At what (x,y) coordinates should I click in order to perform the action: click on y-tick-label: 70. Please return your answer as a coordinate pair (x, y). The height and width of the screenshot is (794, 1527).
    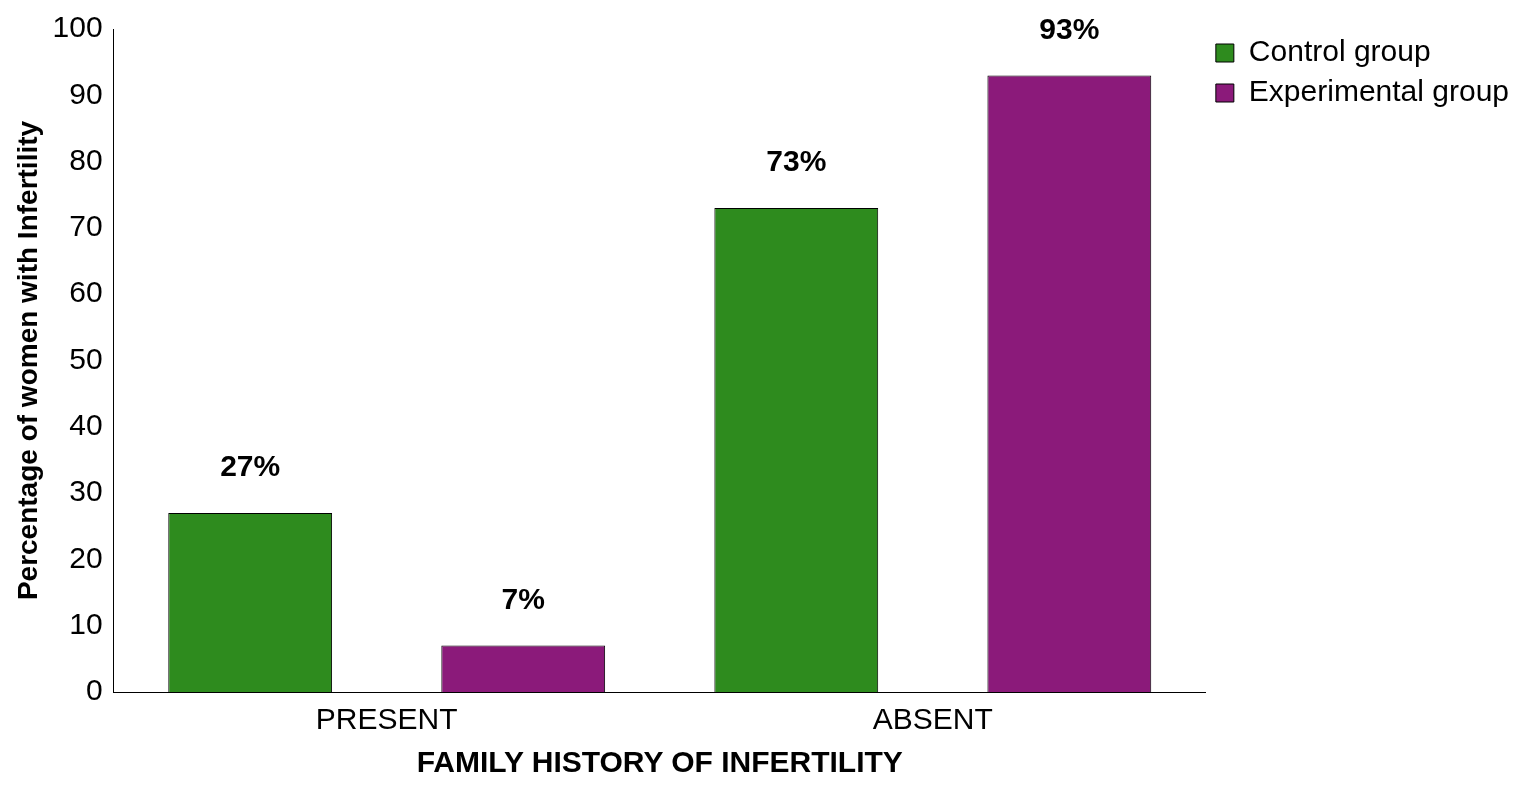
    Looking at the image, I should click on (86, 226).